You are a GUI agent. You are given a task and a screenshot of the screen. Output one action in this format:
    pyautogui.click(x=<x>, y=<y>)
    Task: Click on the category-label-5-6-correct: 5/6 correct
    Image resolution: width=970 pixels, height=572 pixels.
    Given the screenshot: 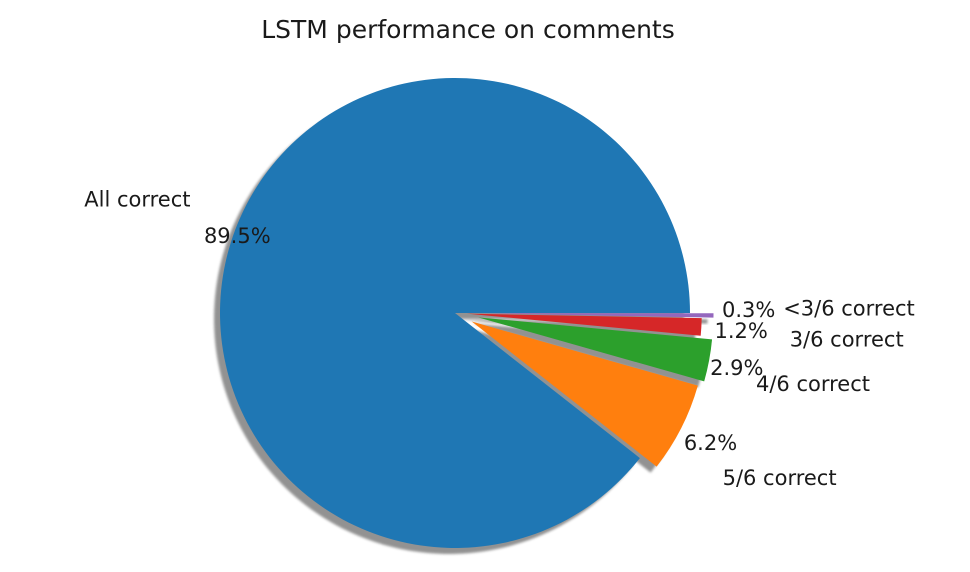 What is the action you would take?
    pyautogui.click(x=780, y=478)
    